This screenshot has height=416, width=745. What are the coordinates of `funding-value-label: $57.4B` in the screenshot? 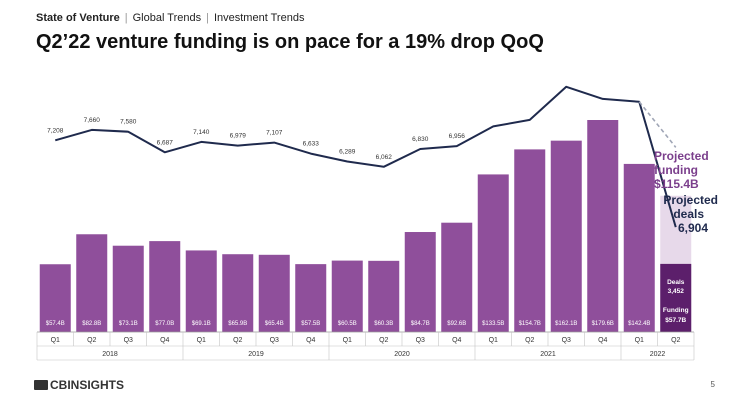 It's located at (55, 324).